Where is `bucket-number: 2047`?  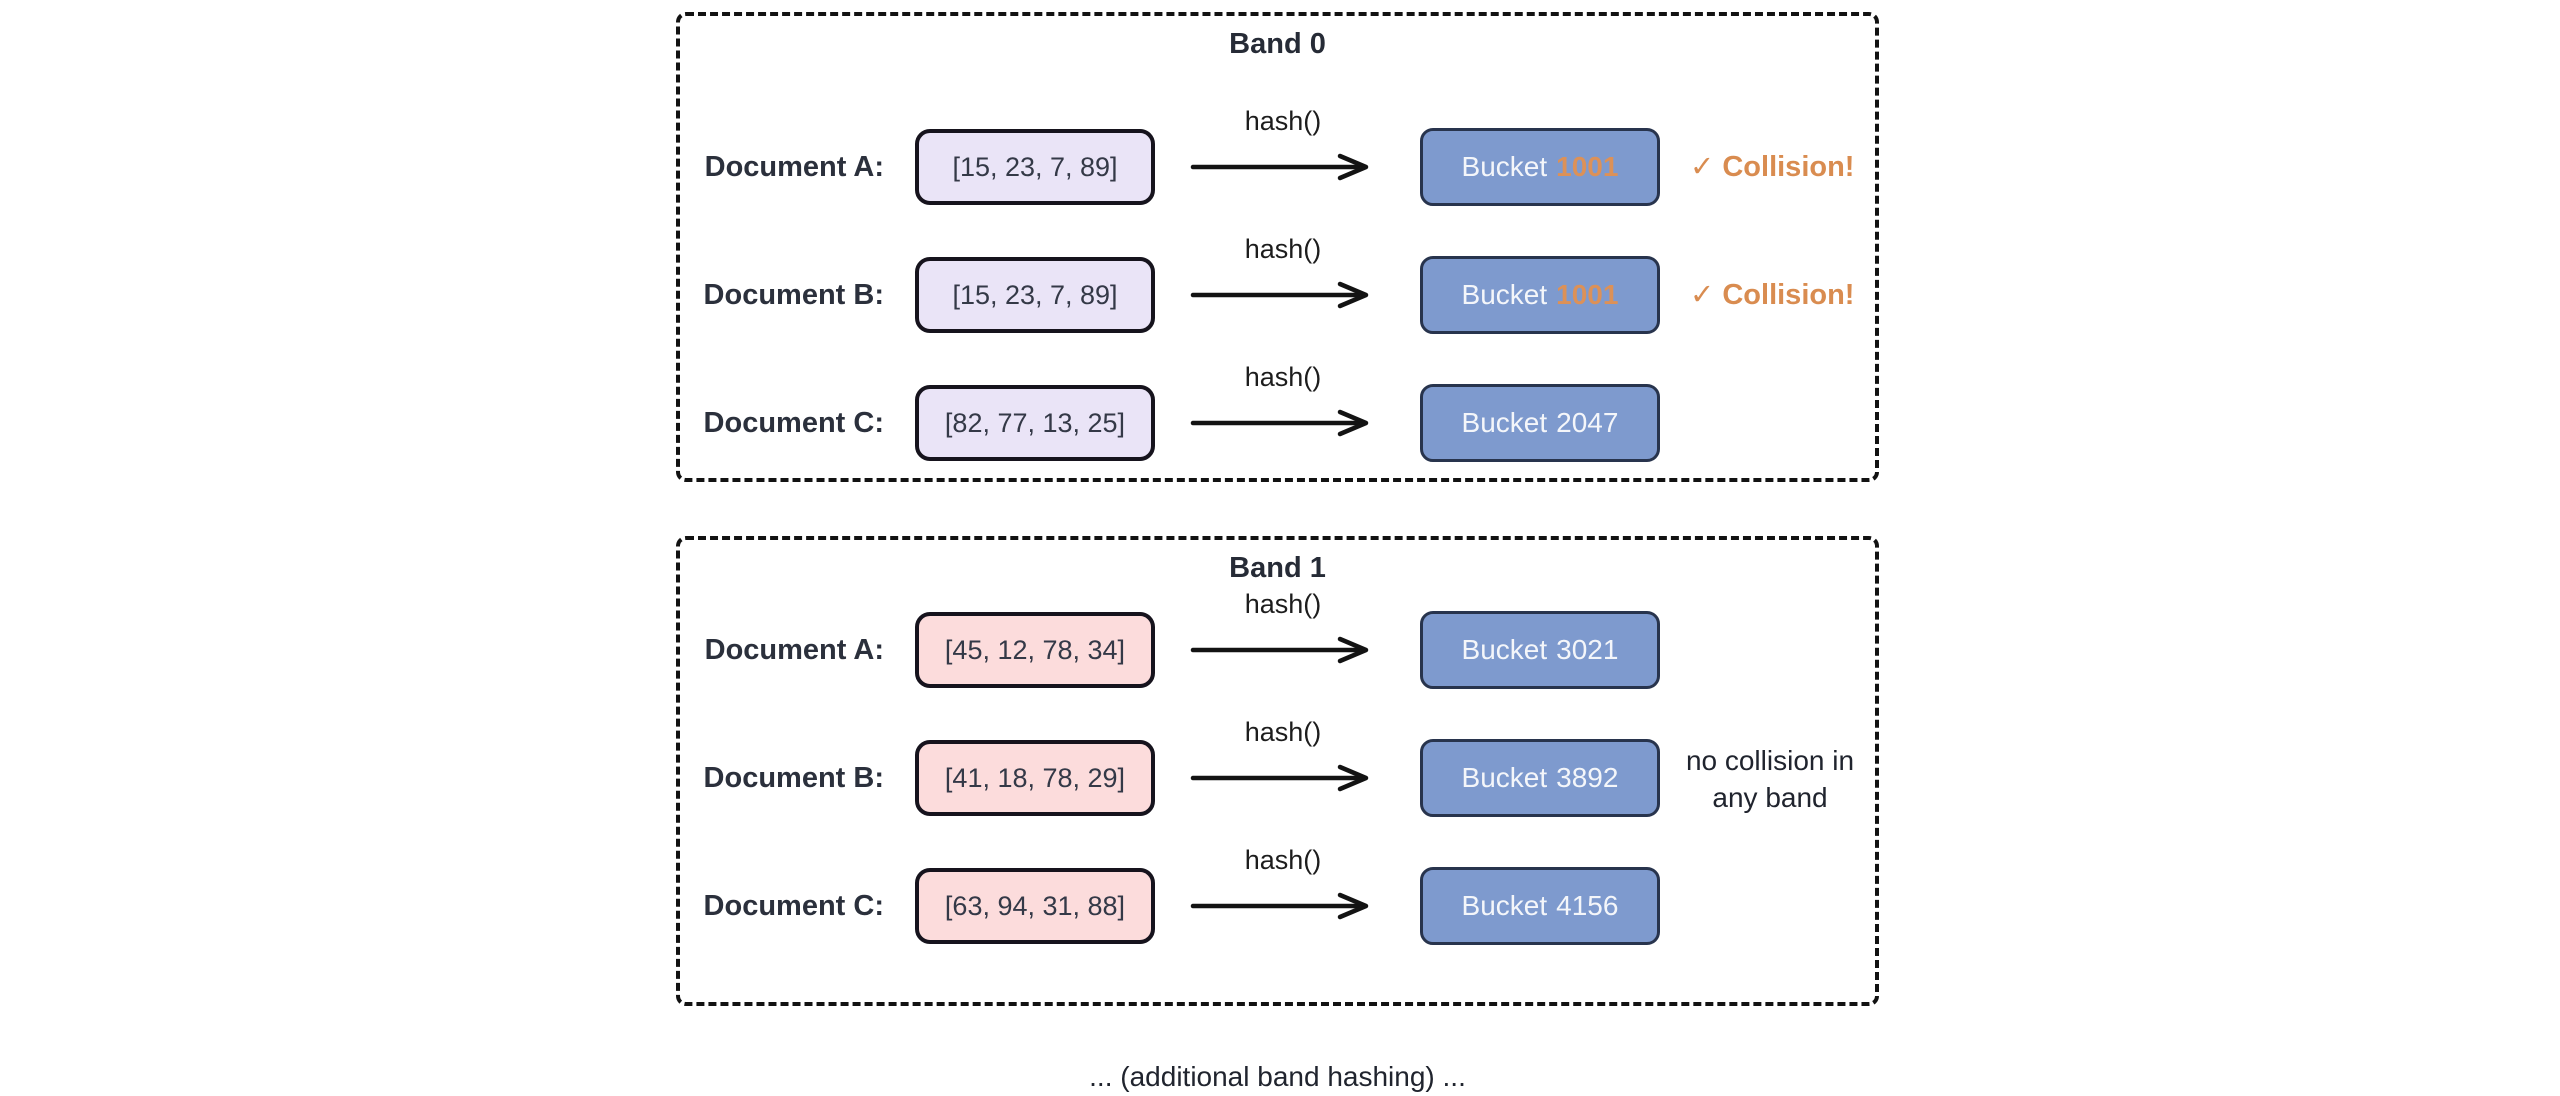
bucket-number: 2047 is located at coordinates (1587, 422).